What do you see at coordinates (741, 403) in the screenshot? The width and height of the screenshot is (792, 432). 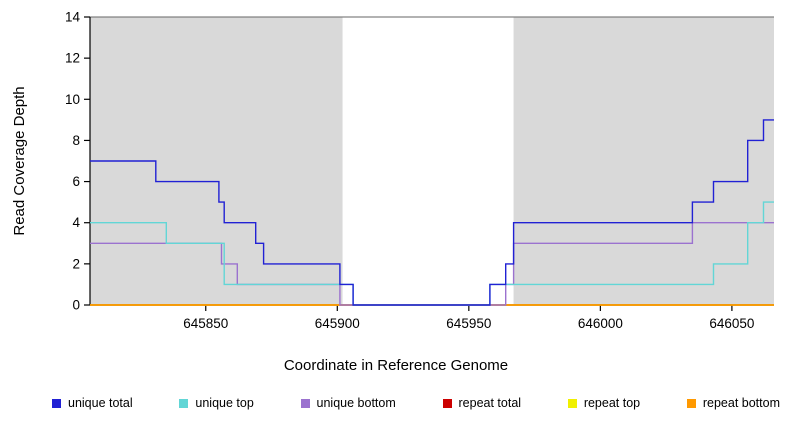 I see `legend-label: repeat bottom` at bounding box center [741, 403].